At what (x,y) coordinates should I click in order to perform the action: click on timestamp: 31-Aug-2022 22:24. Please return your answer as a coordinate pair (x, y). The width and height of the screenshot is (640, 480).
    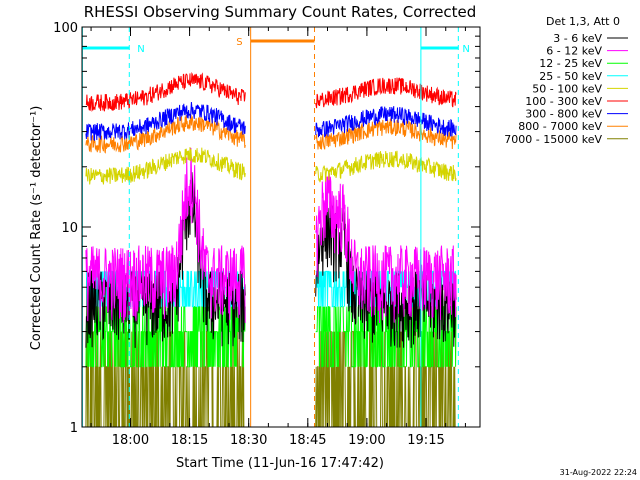
    Looking at the image, I should click on (598, 472).